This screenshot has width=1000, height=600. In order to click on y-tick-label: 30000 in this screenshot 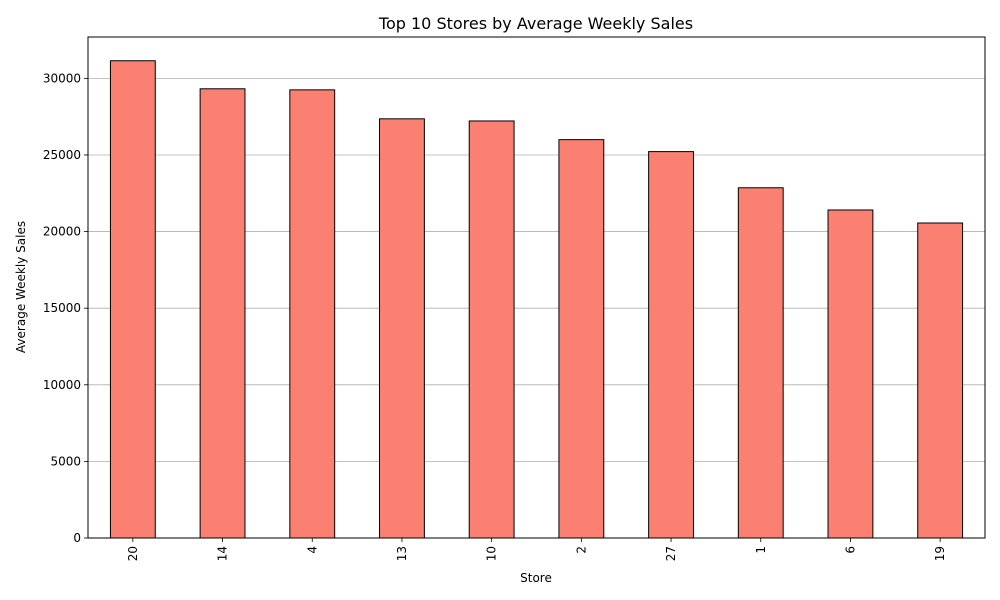, I will do `click(62, 78)`.